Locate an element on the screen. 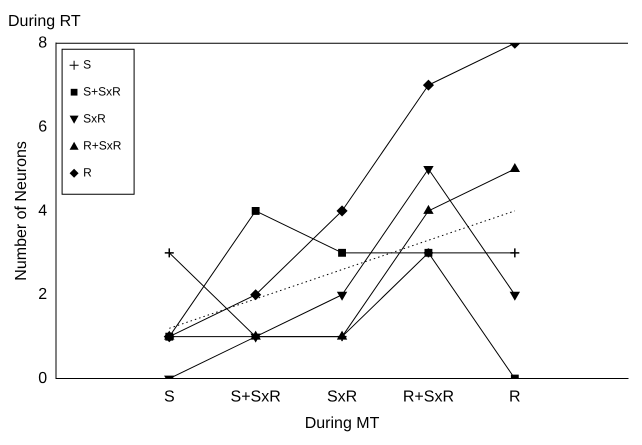 The image size is (642, 445). y-tick-label: 2 is located at coordinates (43, 295).